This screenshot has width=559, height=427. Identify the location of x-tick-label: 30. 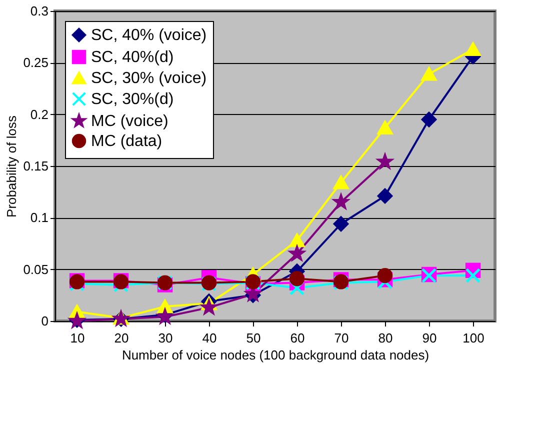
(165, 338).